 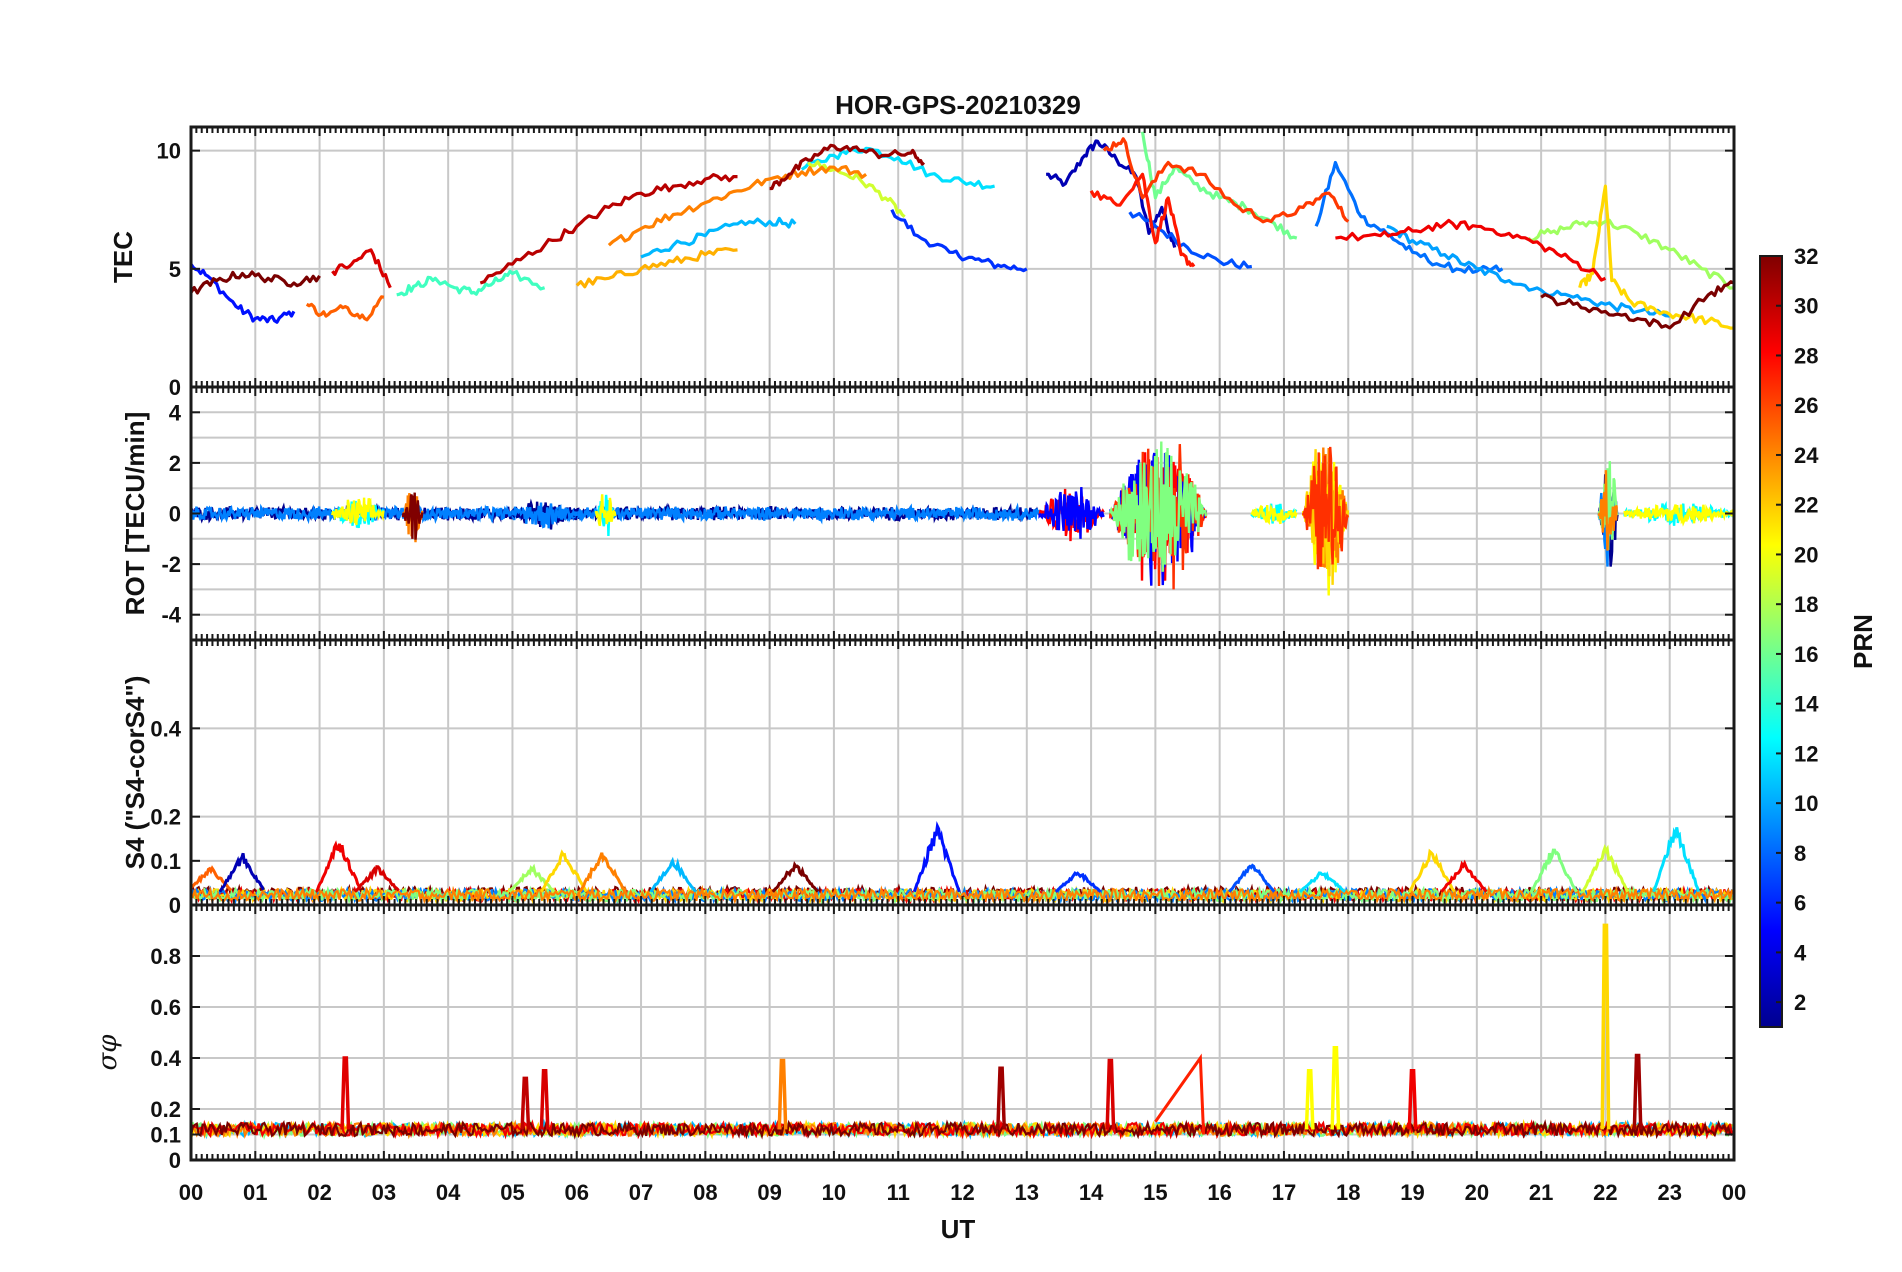 I want to click on colorbar-tick-label: 30, so click(x=1806, y=306).